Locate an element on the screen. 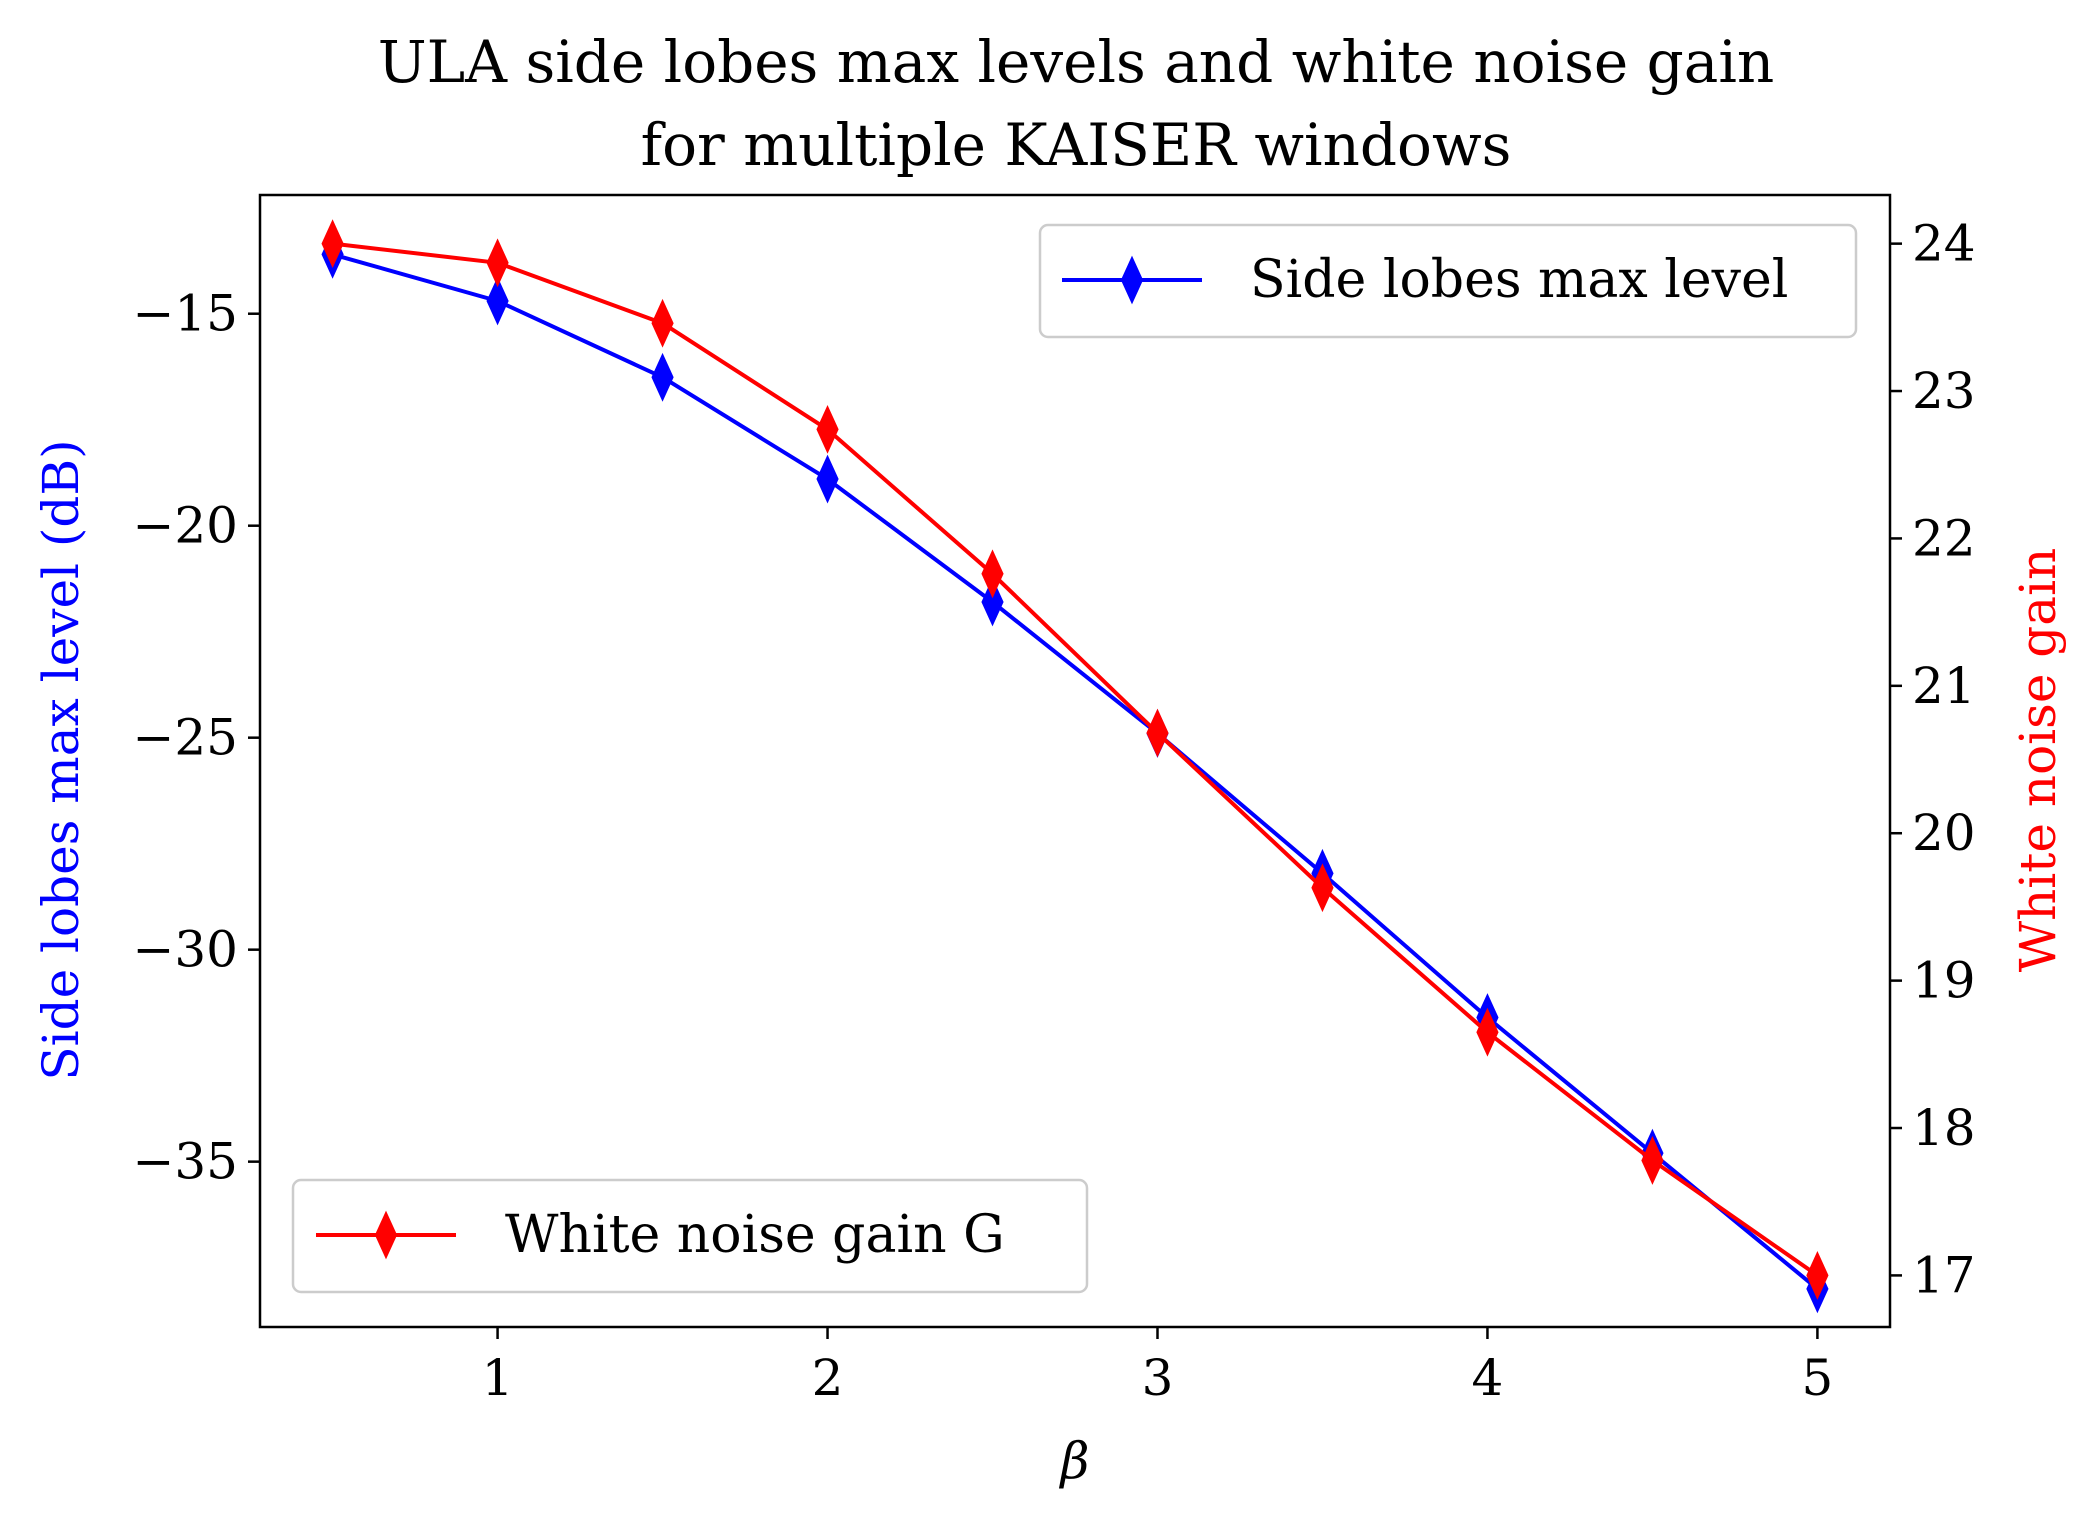 Image resolution: width=2086 pixels, height=1518 pixels. left-y-tick-label: −25 is located at coordinates (185, 738).